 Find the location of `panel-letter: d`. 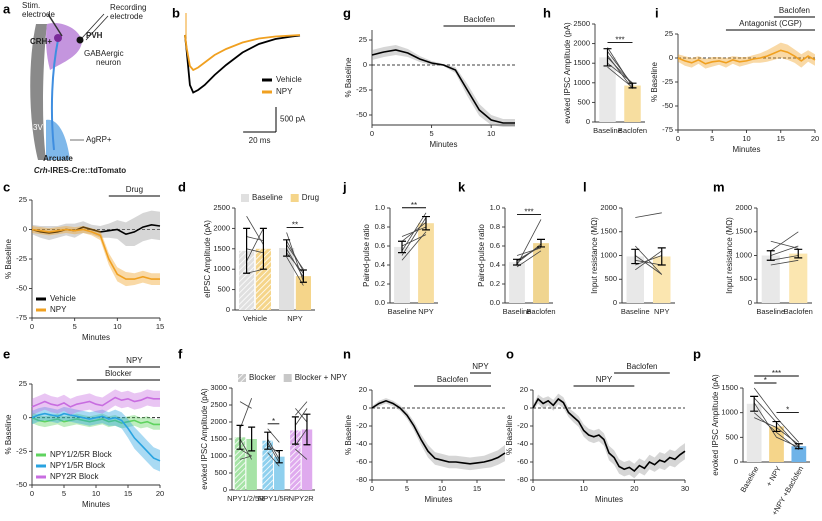

panel-letter: d is located at coordinates (182, 186).